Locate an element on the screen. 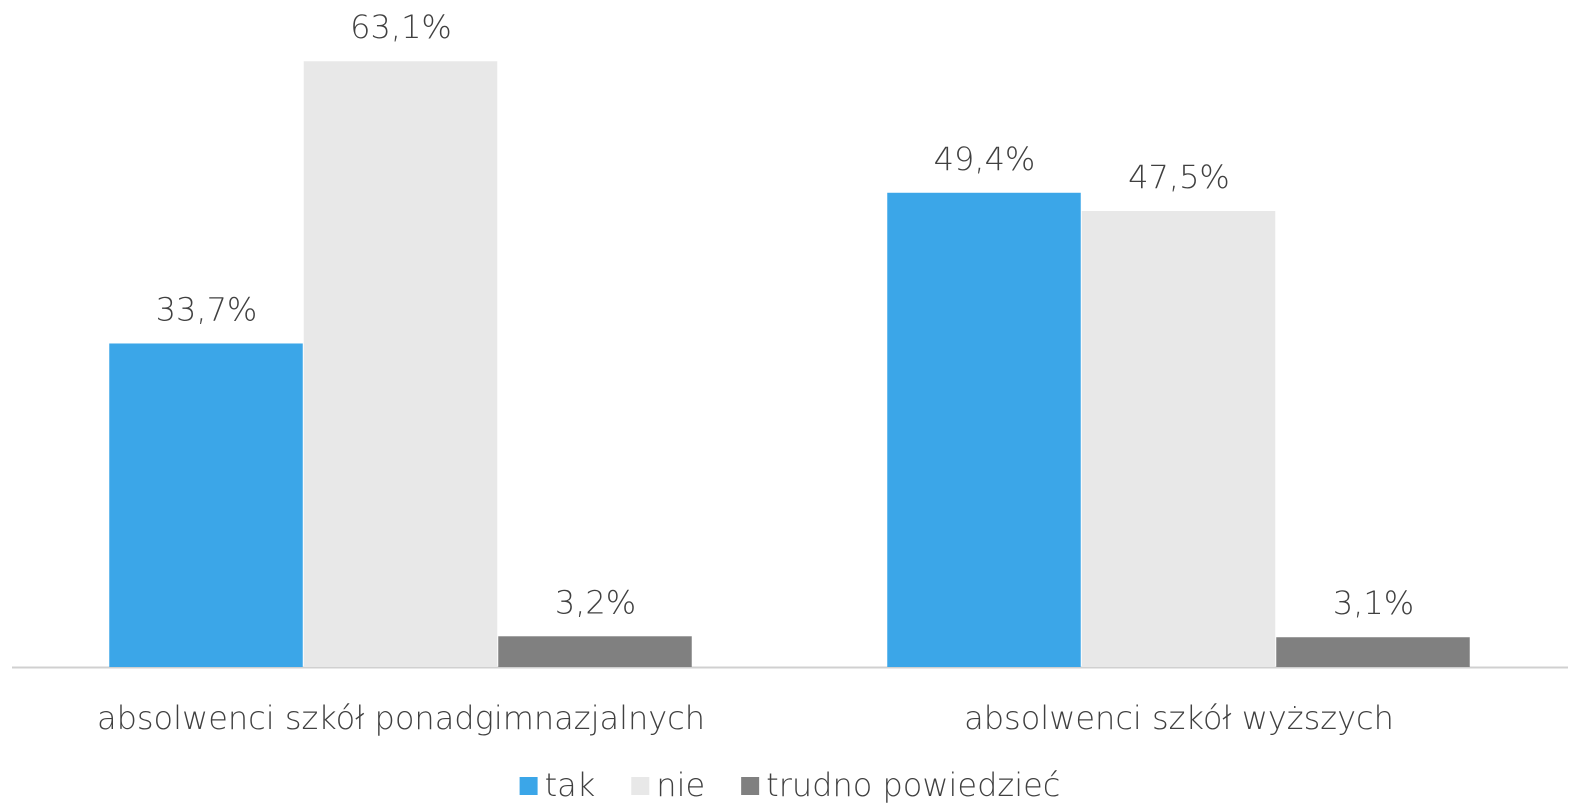 The width and height of the screenshot is (1574, 810). value-label: 3,2% is located at coordinates (595, 602).